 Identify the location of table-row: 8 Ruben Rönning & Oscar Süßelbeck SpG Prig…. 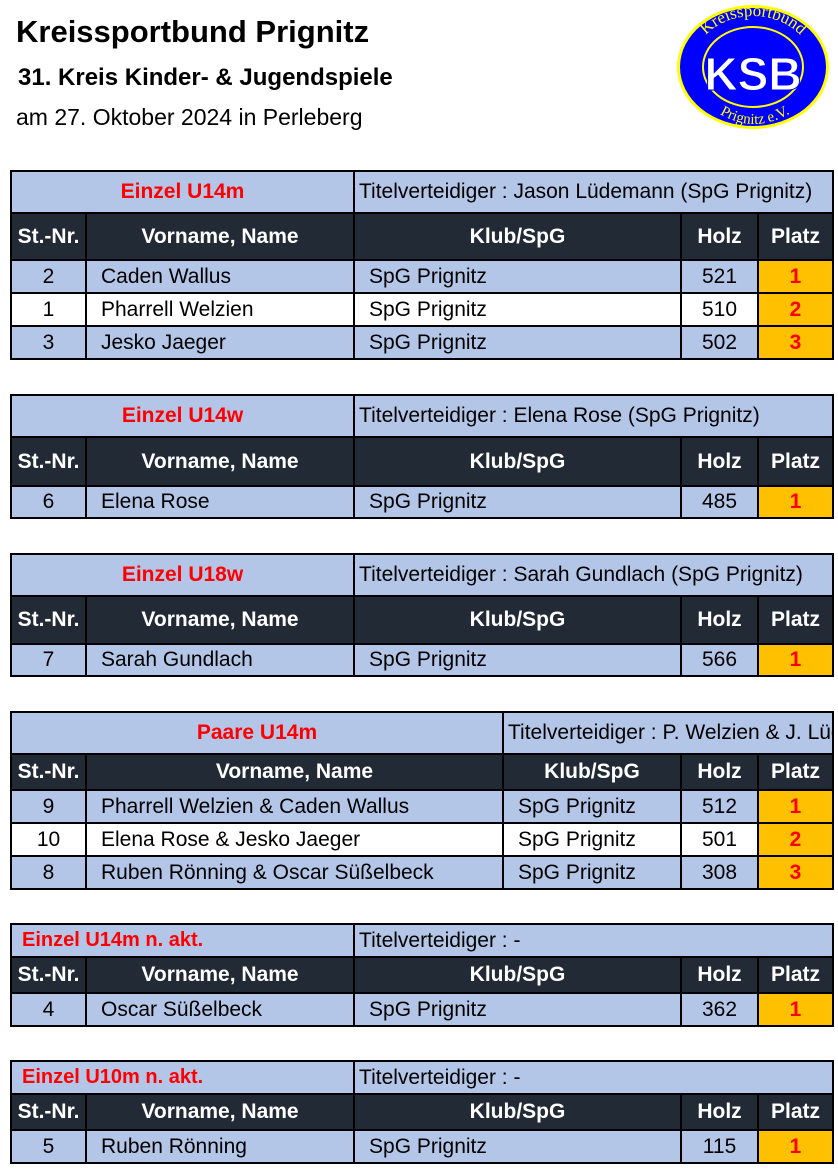
(422, 872).